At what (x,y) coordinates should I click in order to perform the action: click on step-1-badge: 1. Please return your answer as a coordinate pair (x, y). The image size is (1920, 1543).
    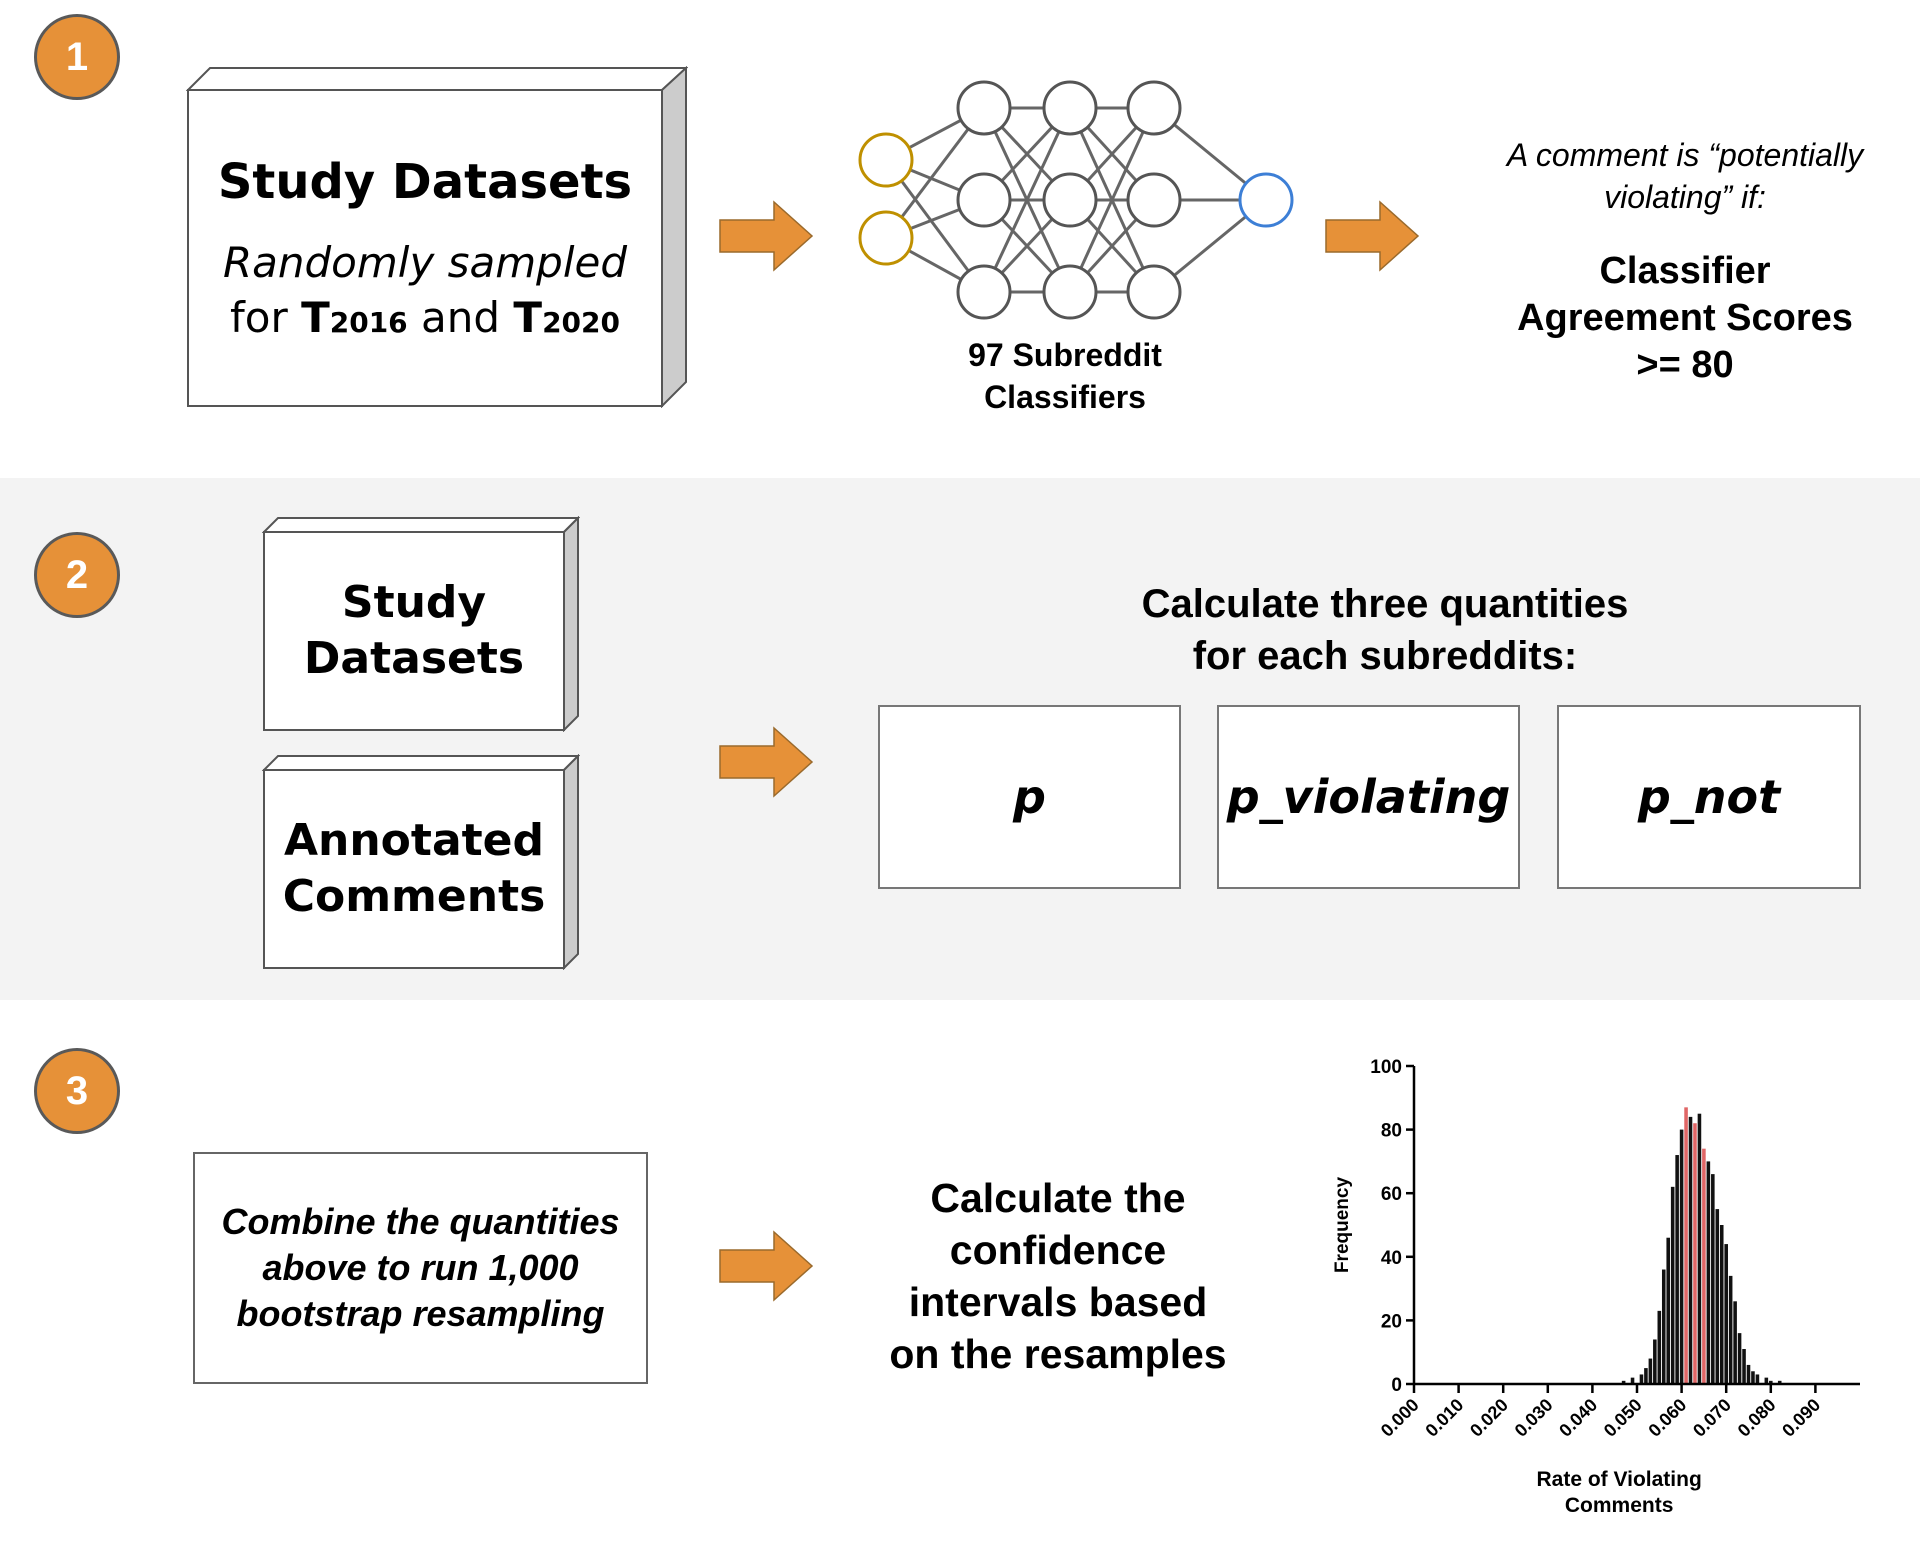
    Looking at the image, I should click on (77, 57).